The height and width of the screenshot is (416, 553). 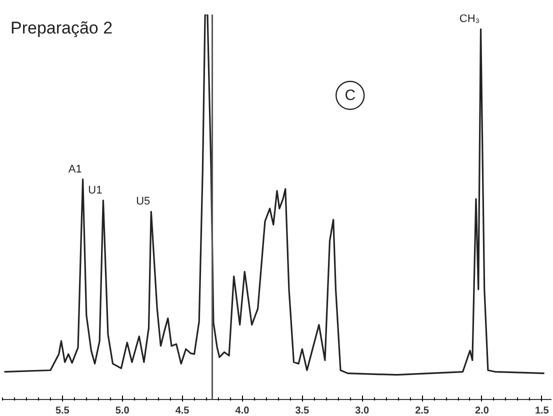 I want to click on x-tick-label: 3.5, so click(x=302, y=411).